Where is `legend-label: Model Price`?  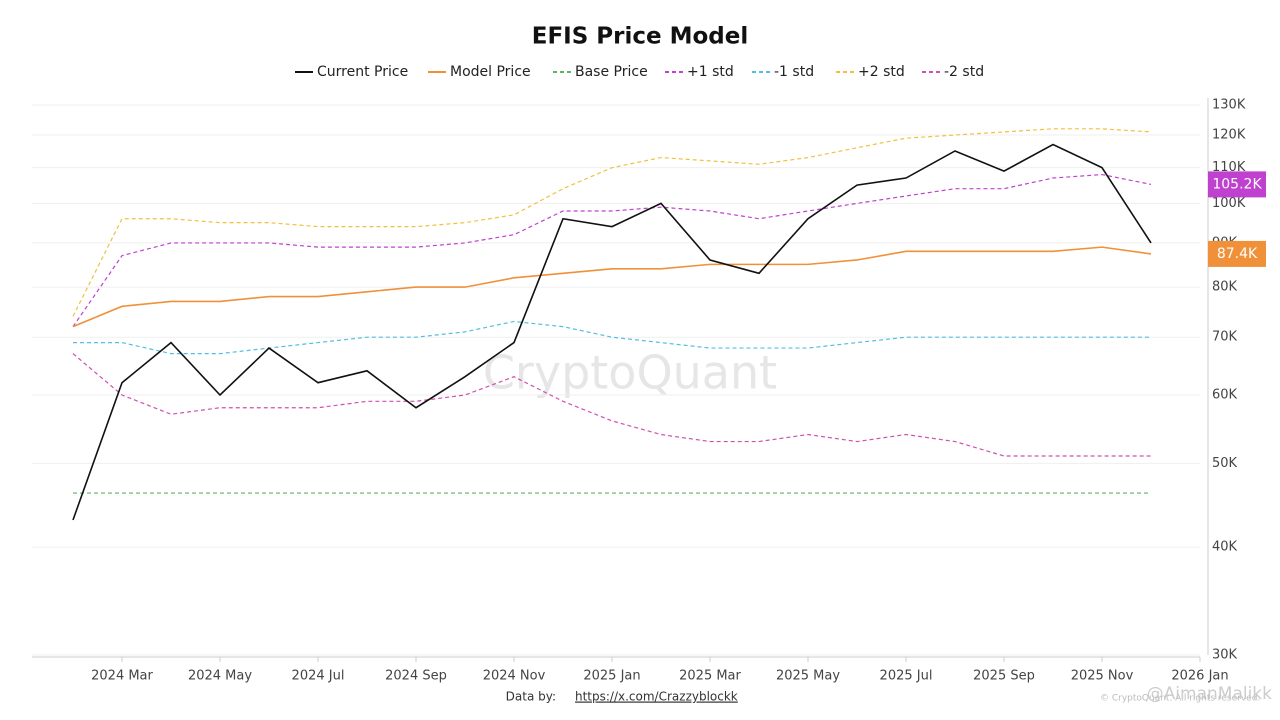 legend-label: Model Price is located at coordinates (490, 72).